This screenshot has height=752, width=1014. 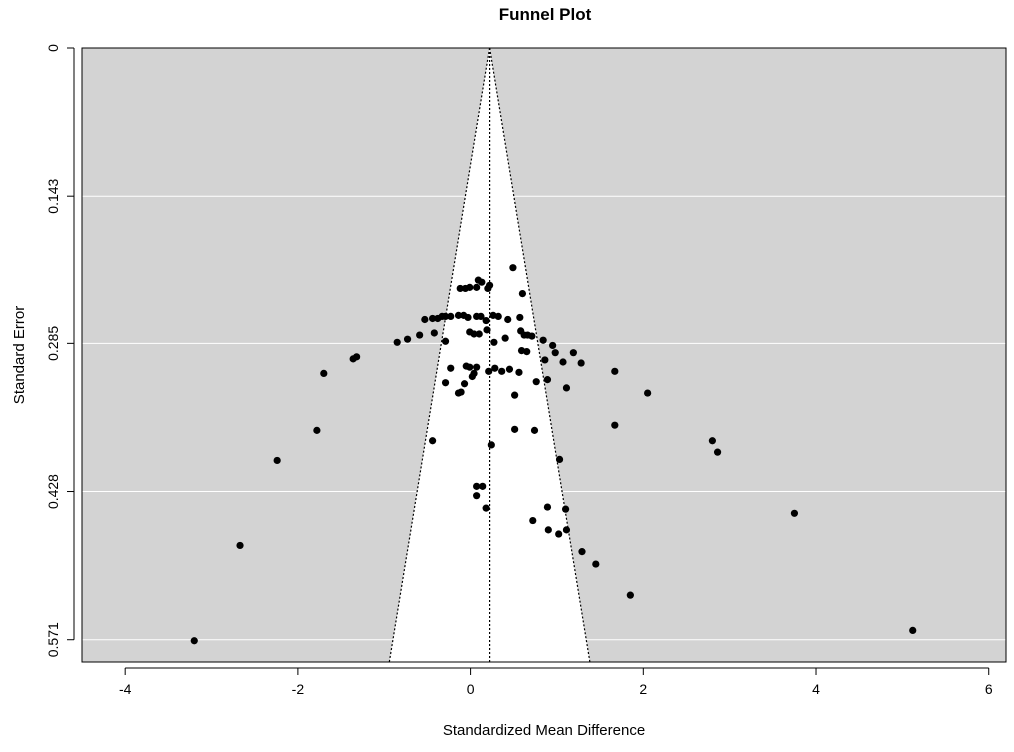 What do you see at coordinates (471, 689) in the screenshot?
I see `x-tick-label-2: 0` at bounding box center [471, 689].